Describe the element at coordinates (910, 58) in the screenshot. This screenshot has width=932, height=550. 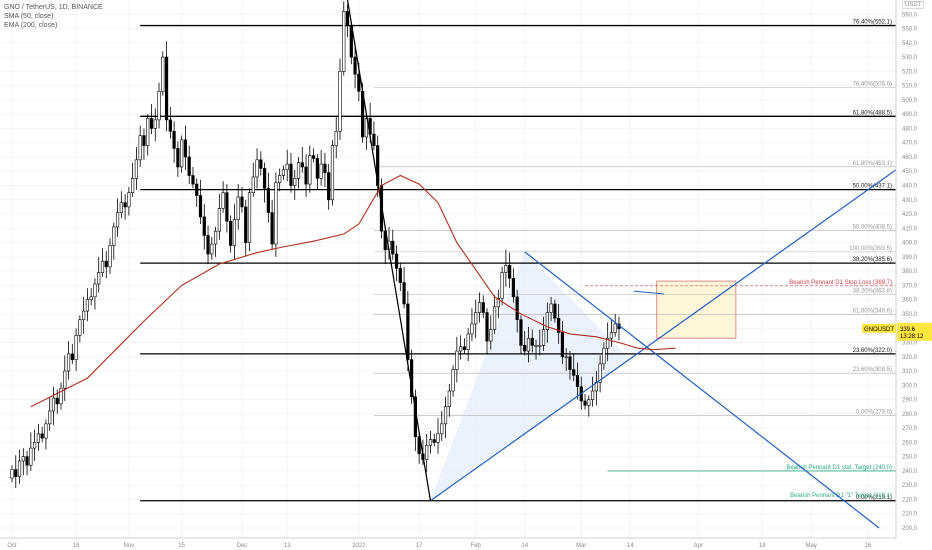
I see `price-tick-label: 530.0` at that location.